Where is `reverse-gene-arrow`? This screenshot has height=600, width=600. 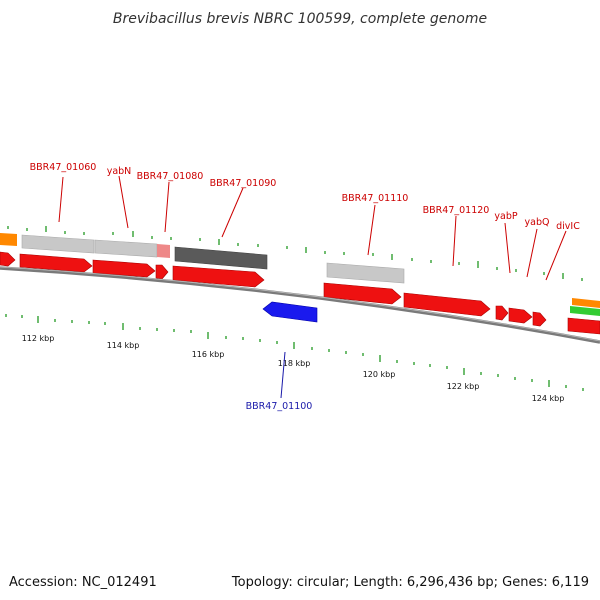
reverse-gene-arrow is located at coordinates (290, 312).